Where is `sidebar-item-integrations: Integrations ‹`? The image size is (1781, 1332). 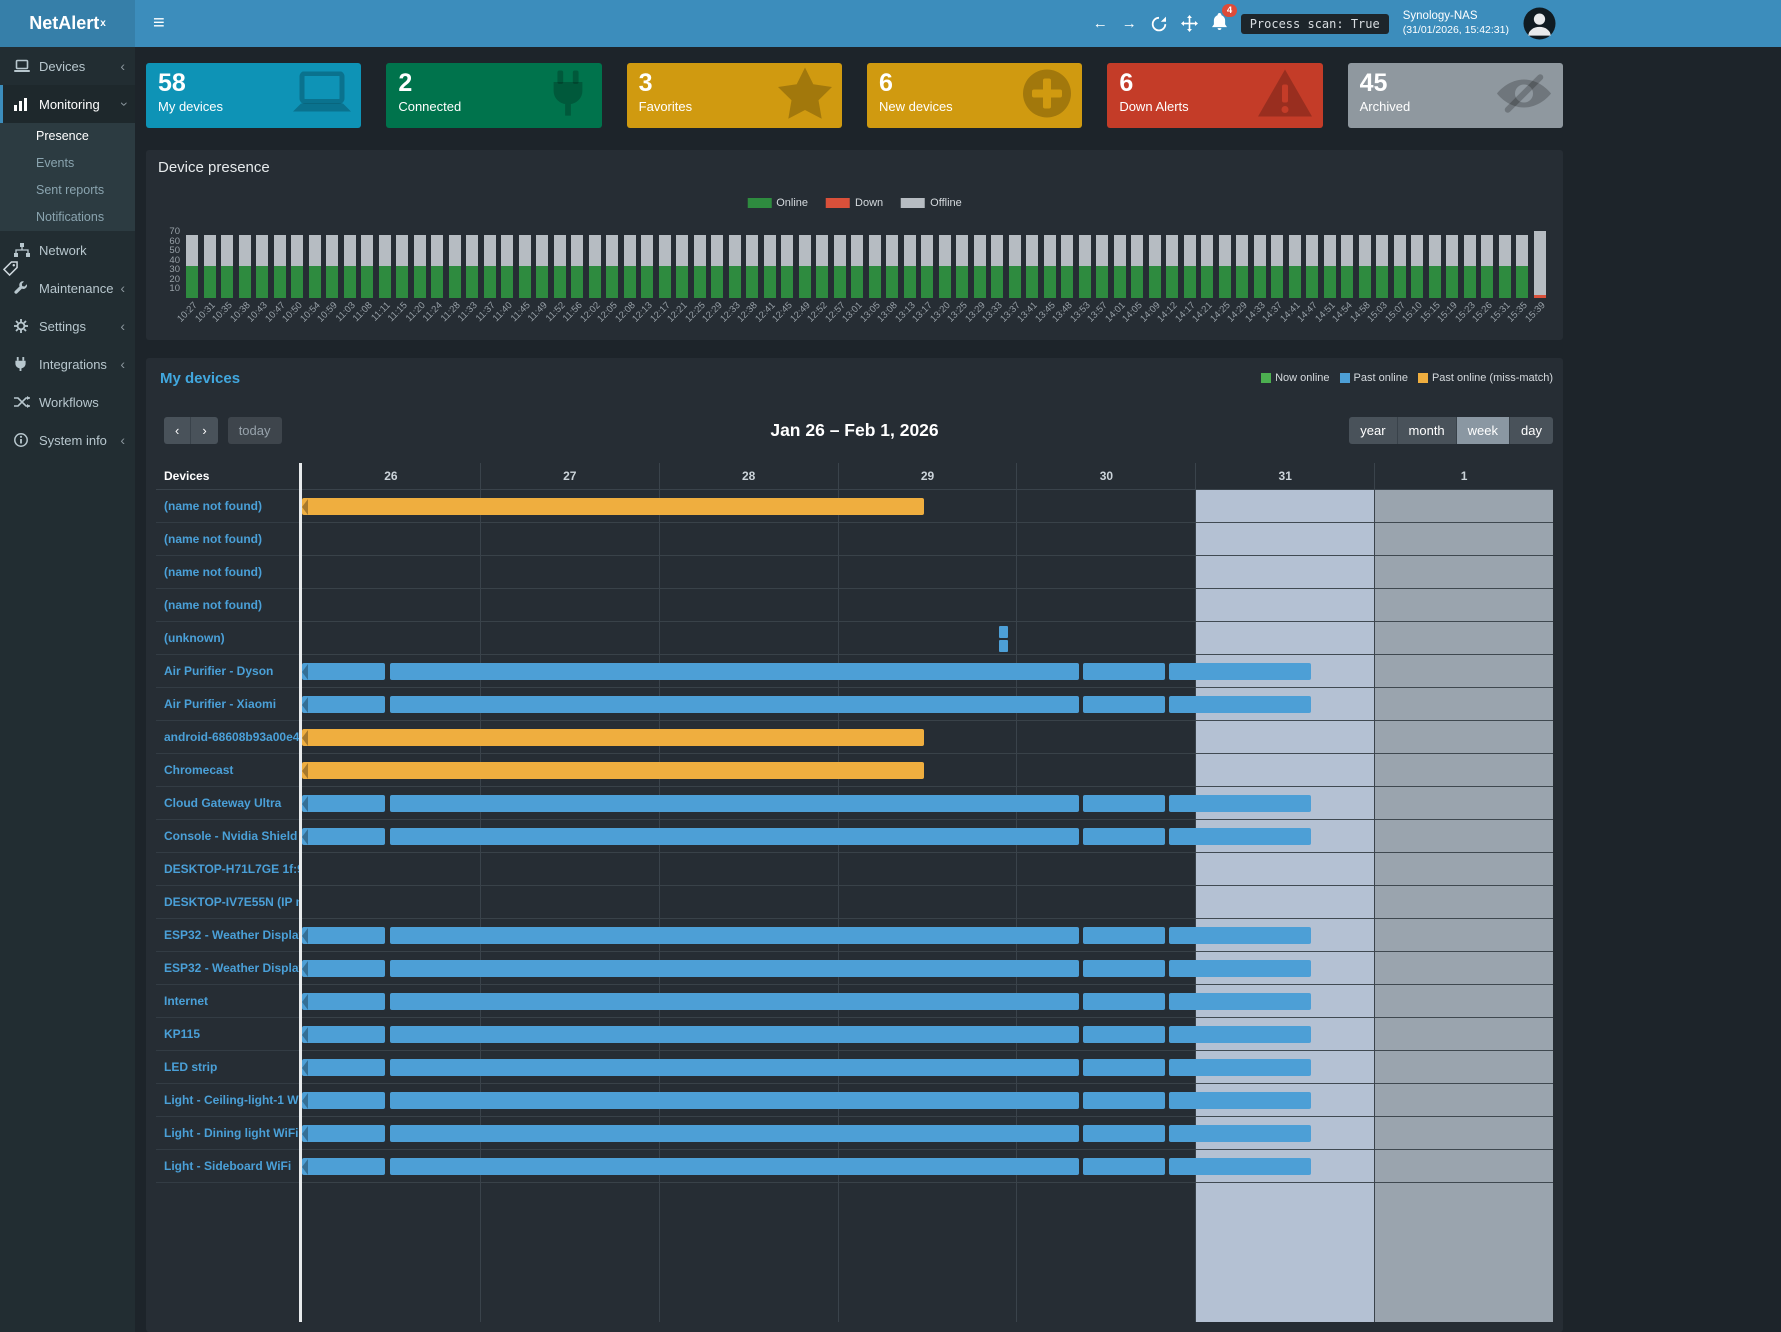
sidebar-item-integrations: Integrations ‹ is located at coordinates (67, 364).